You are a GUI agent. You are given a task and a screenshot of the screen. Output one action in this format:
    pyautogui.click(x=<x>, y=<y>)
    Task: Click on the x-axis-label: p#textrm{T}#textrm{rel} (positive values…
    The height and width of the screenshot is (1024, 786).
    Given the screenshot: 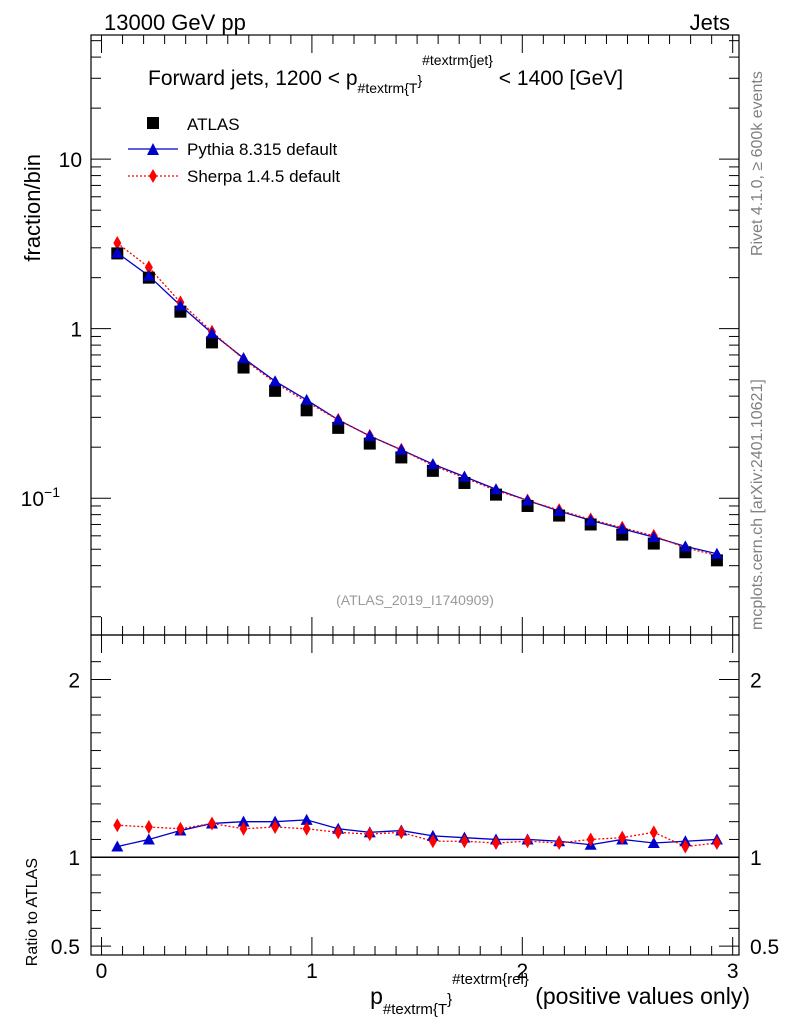 What is the action you would take?
    pyautogui.click(x=560, y=994)
    